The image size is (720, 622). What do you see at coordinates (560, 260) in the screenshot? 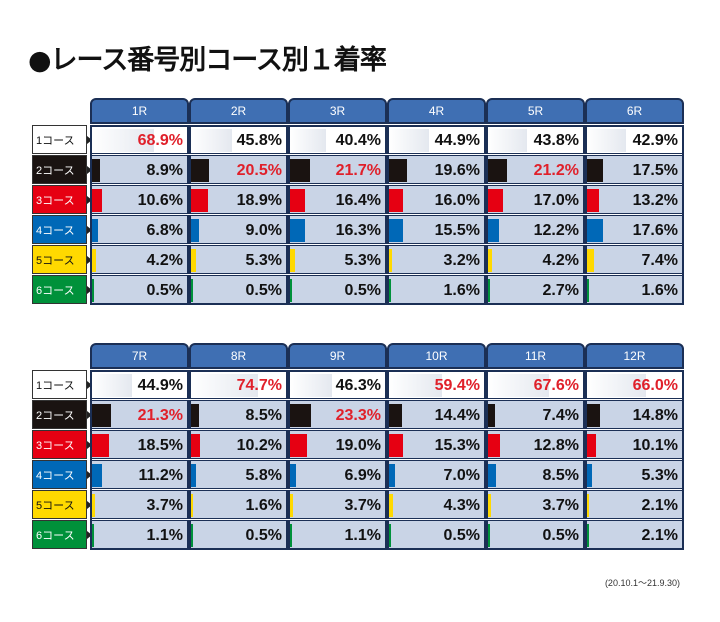
I see `value-5R-course-5: 4.2%` at bounding box center [560, 260].